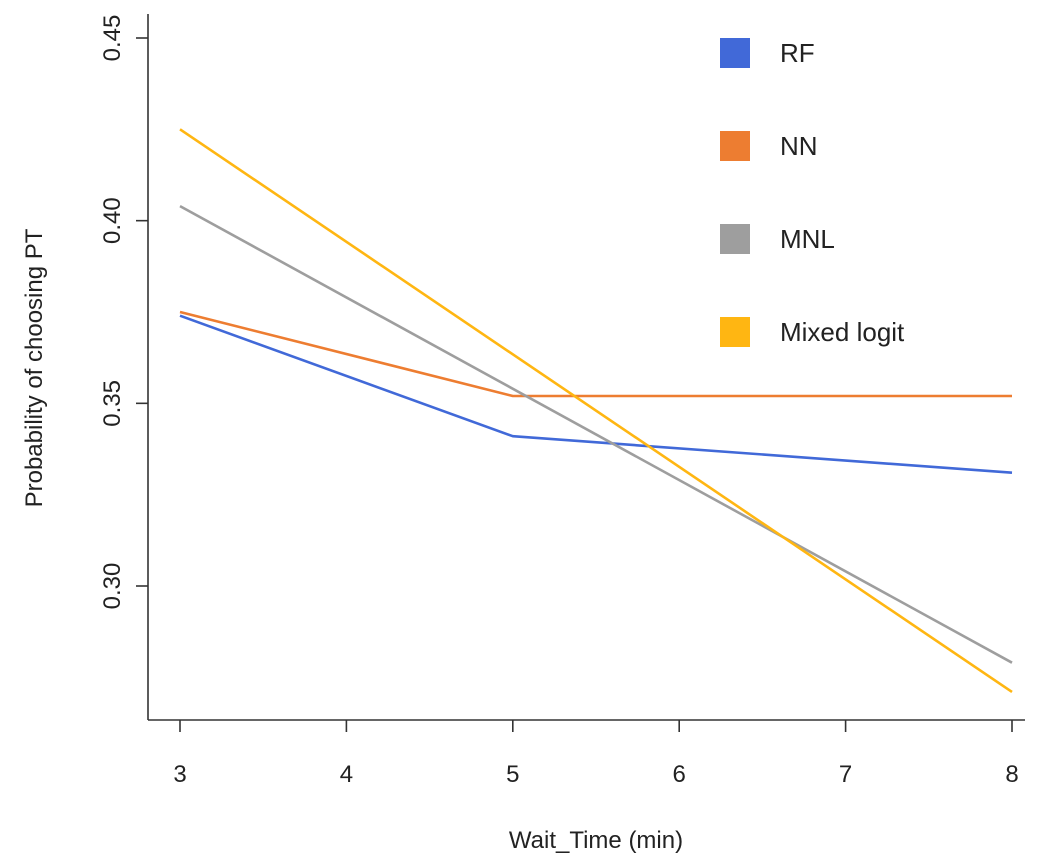 The height and width of the screenshot is (860, 1038). I want to click on series-line-nn, so click(595, 354).